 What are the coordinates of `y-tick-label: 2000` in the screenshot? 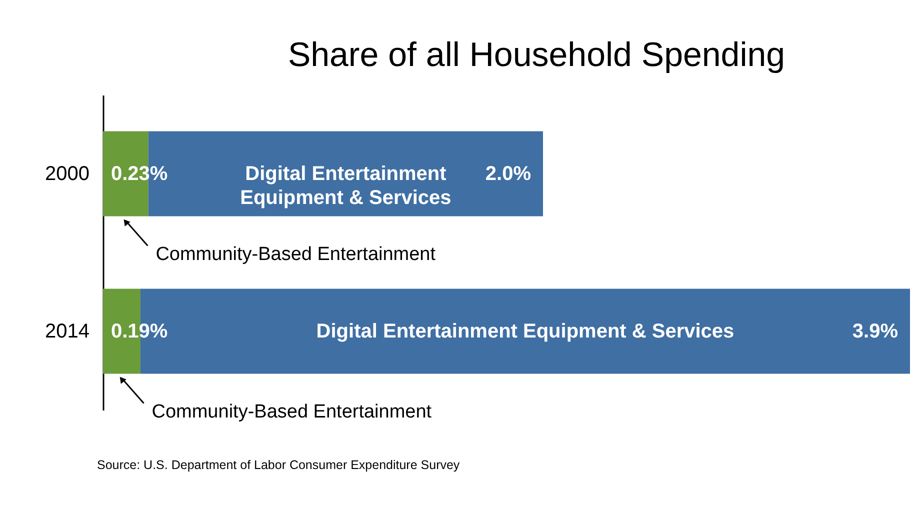 It's located at (67, 173).